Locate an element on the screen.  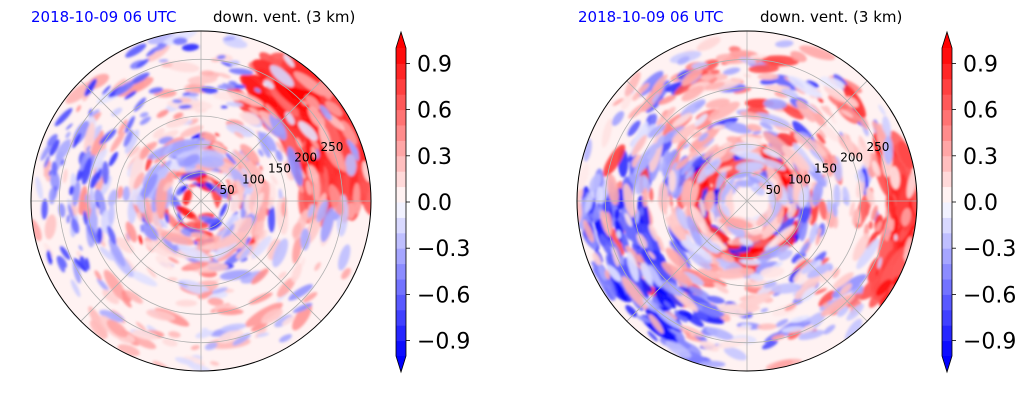
radial-tick-label: 50 is located at coordinates (227, 190).